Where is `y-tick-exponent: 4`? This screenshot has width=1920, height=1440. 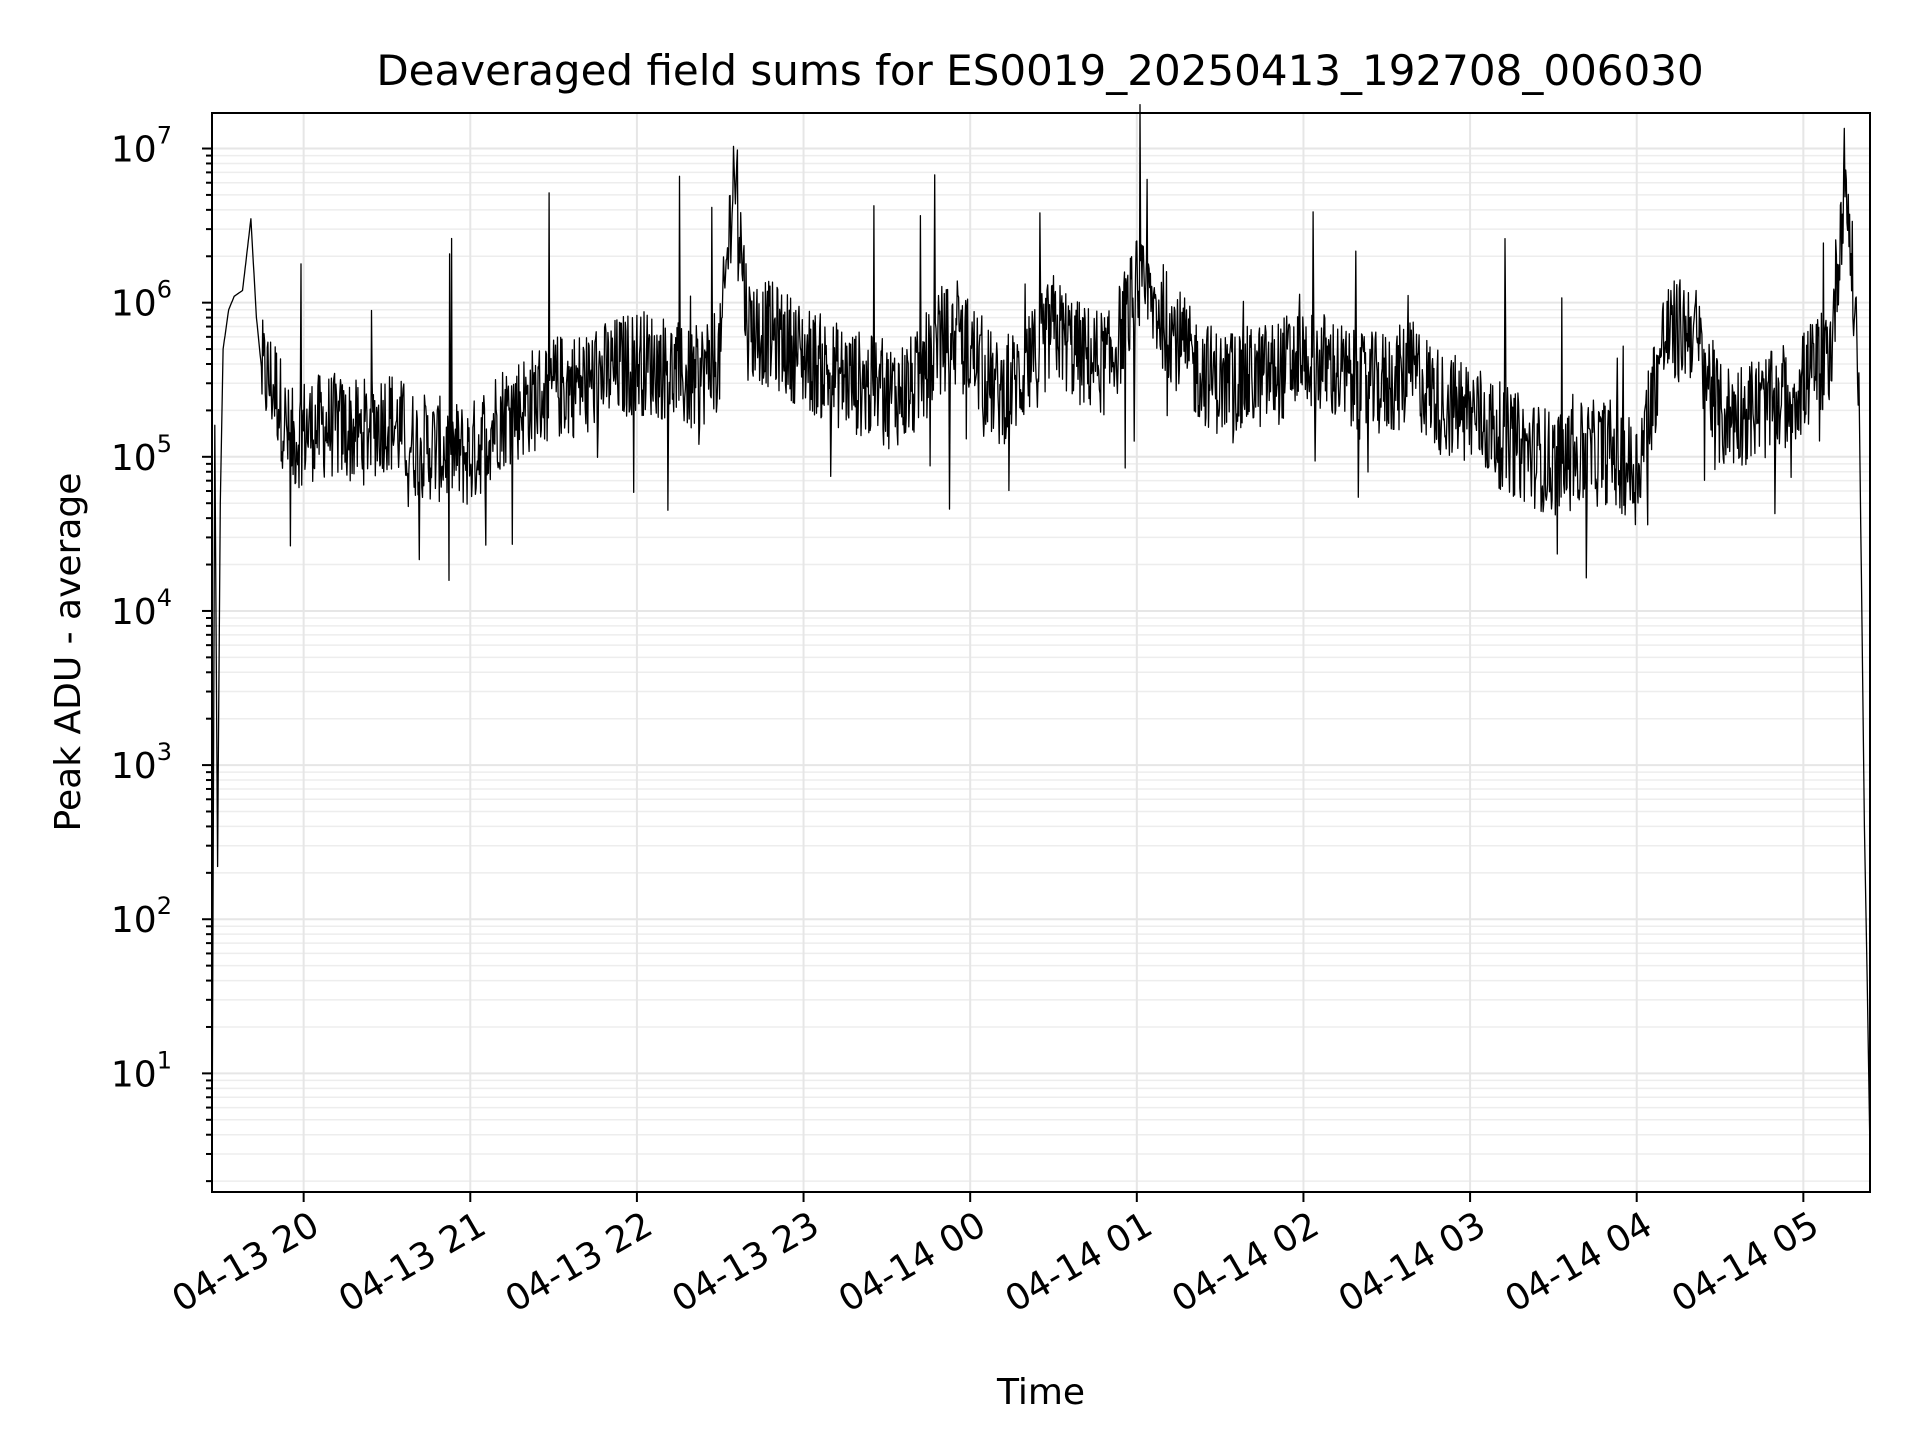 y-tick-exponent: 4 is located at coordinates (164, 598).